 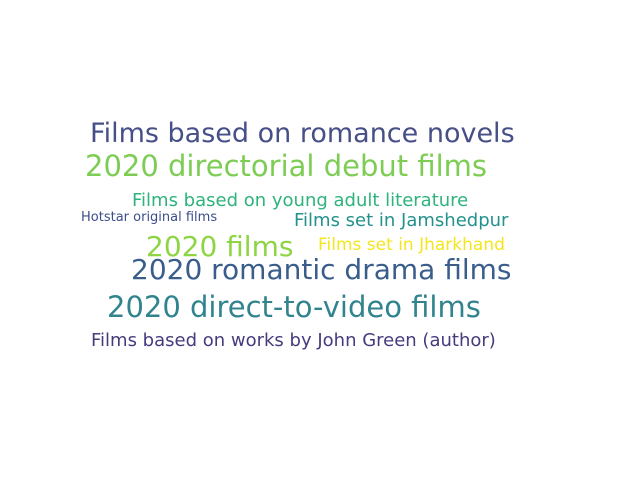 What do you see at coordinates (220, 246) in the screenshot?
I see `word-2020-films: 2020 films` at bounding box center [220, 246].